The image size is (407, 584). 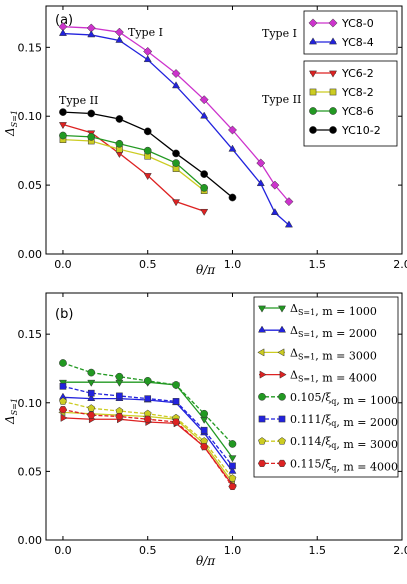 I want to click on x-tick-label: 0.5, so click(x=148, y=550).